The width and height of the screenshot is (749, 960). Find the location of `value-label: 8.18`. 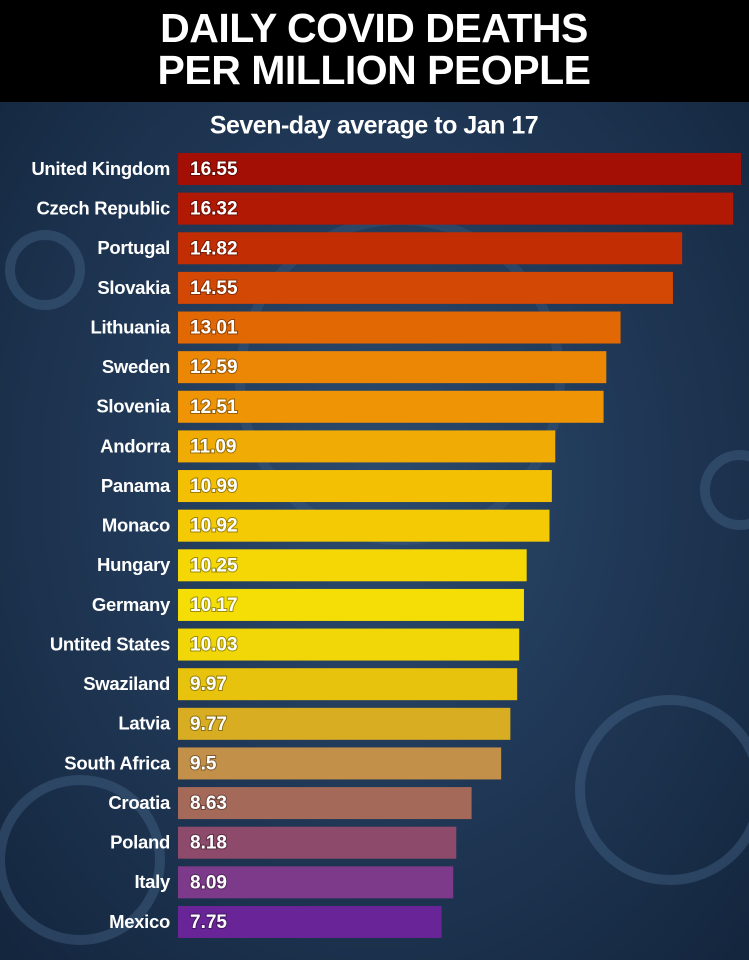

value-label: 8.18 is located at coordinates (208, 843).